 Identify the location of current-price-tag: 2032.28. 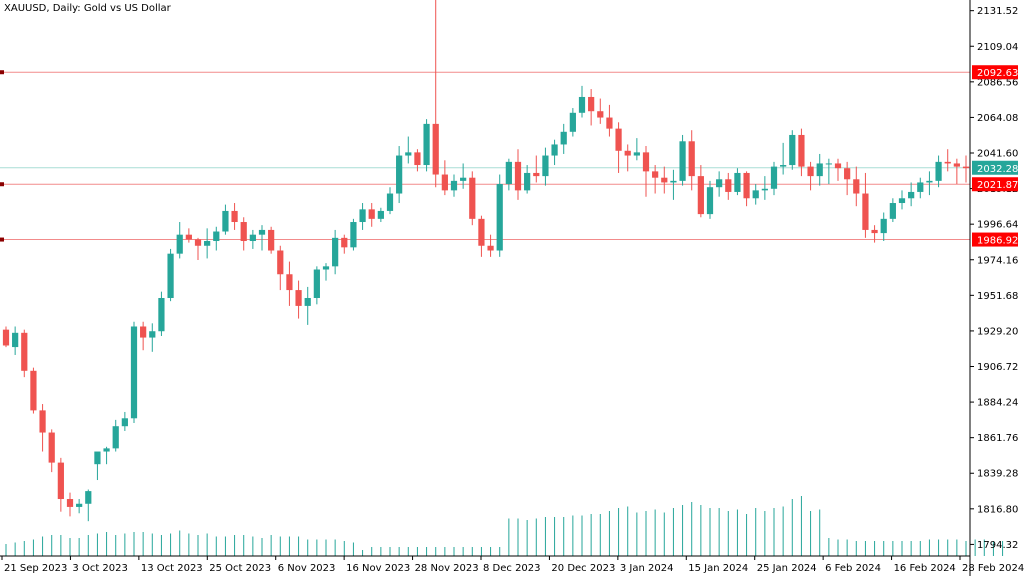
(997, 169).